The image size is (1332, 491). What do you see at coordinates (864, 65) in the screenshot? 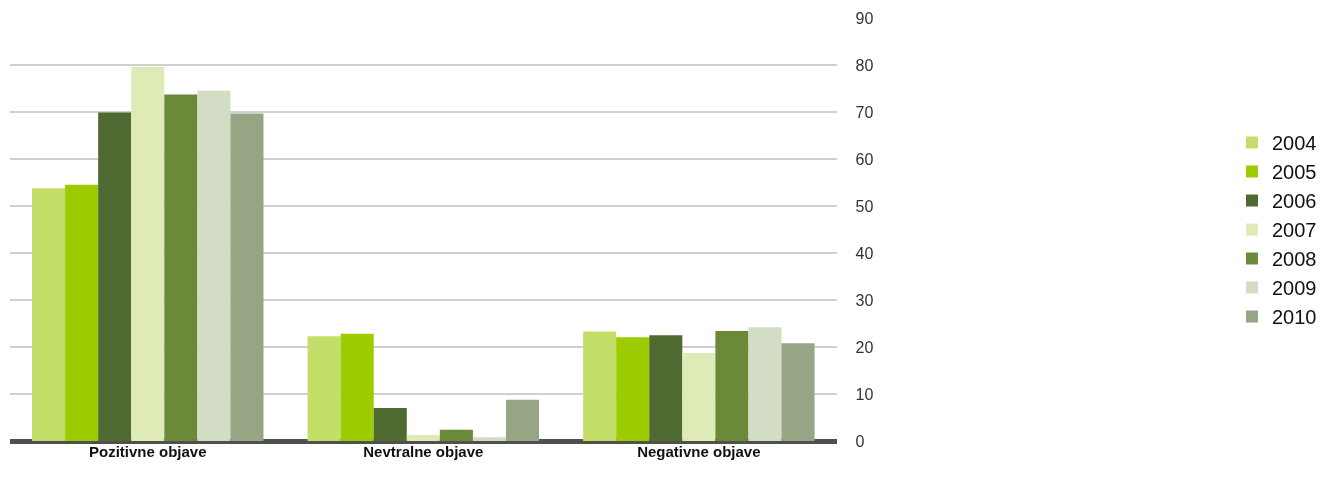
I see `y-tick-label: 80` at bounding box center [864, 65].